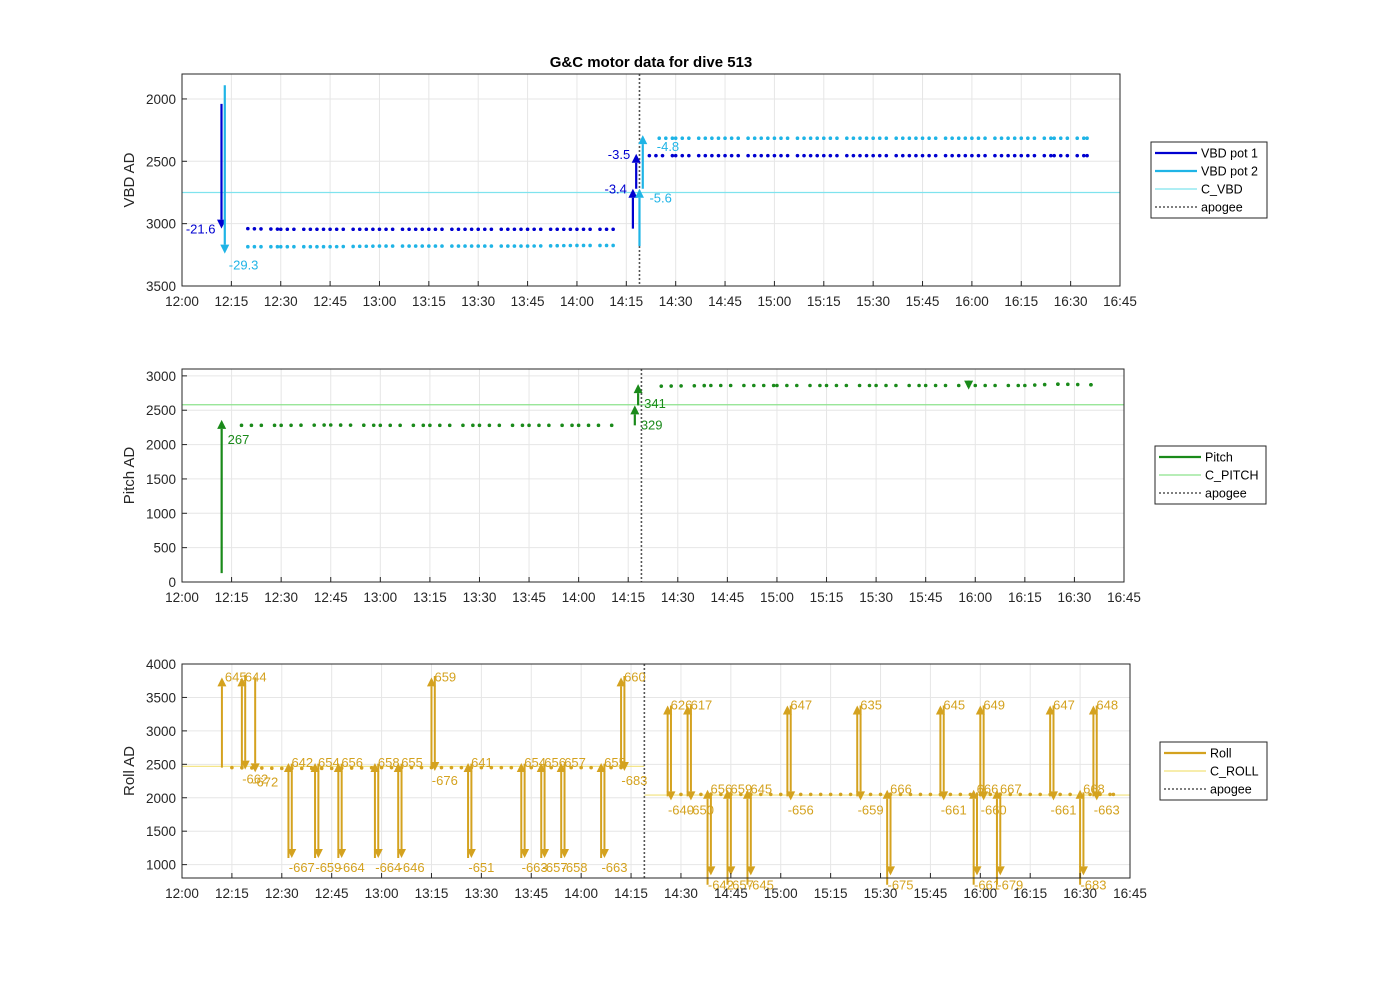 The image size is (1400, 986). What do you see at coordinates (1107, 704) in the screenshot?
I see `roll-spike-label: 648` at bounding box center [1107, 704].